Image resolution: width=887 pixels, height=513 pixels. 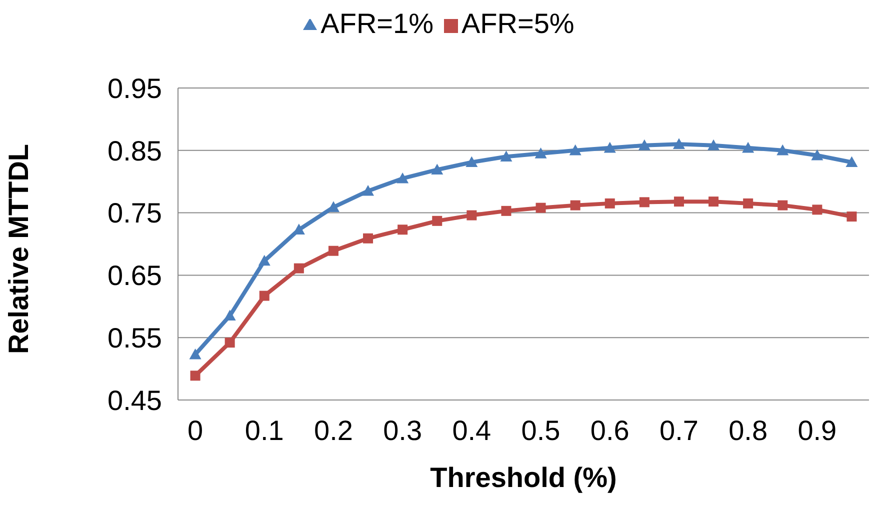 I want to click on y-axis-title: Relative MTTDL, so click(x=18, y=249).